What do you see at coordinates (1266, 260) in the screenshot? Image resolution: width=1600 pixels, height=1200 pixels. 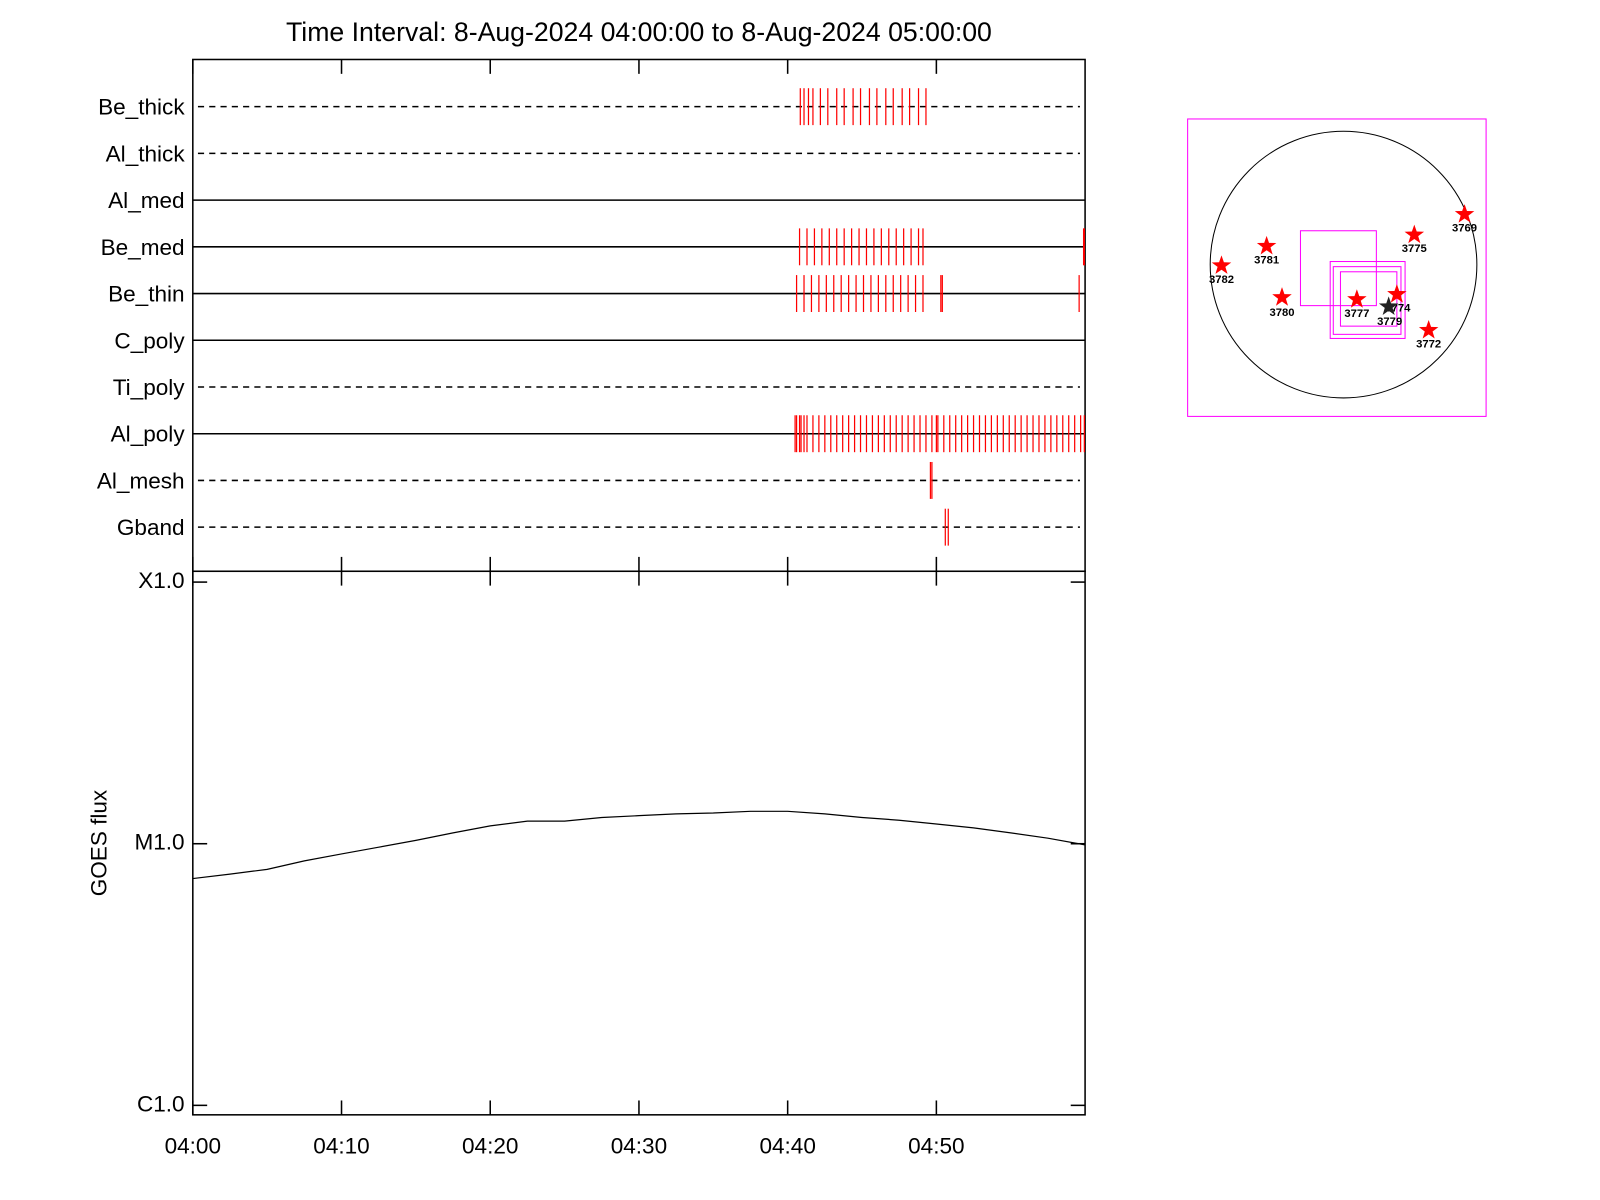 I see `region-label: 3781` at bounding box center [1266, 260].